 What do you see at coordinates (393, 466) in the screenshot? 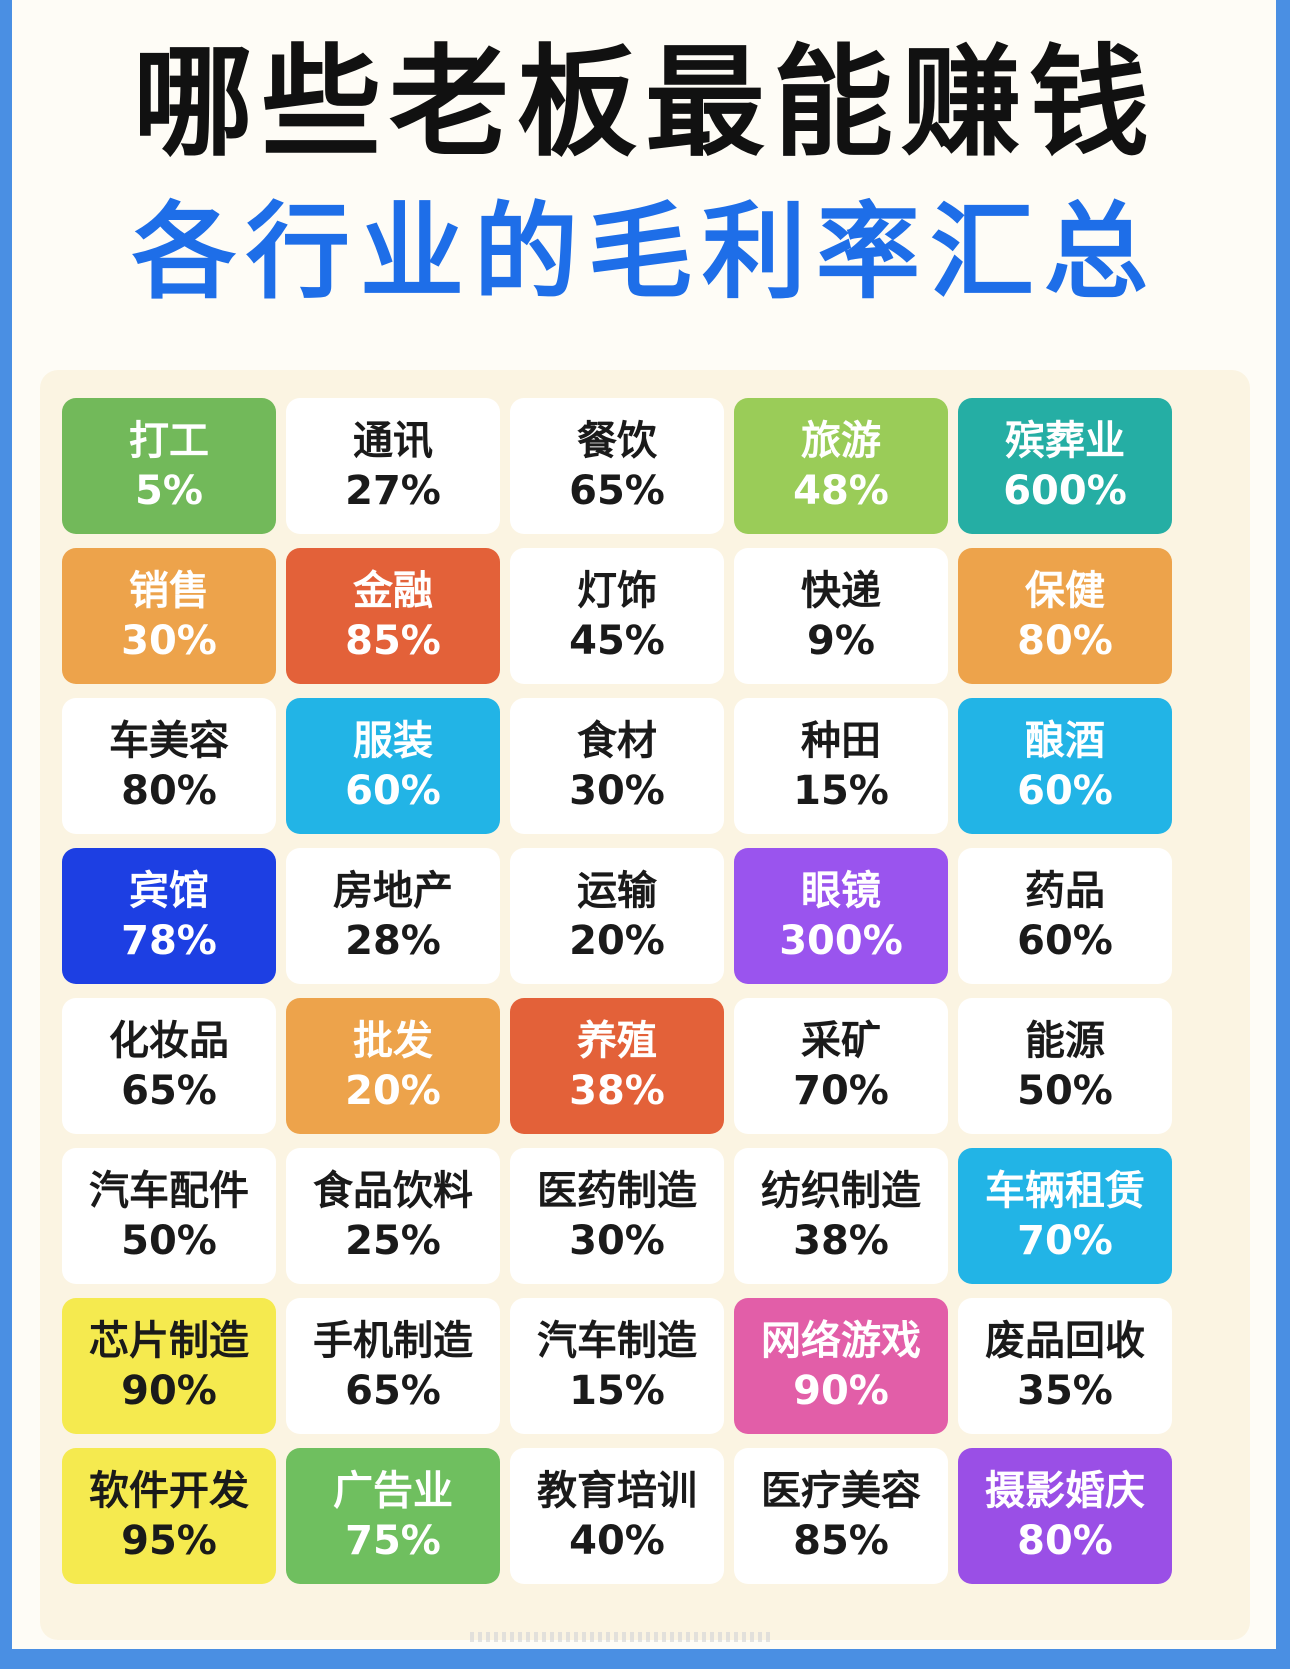
I see `industry-cell: 通讯 27%` at bounding box center [393, 466].